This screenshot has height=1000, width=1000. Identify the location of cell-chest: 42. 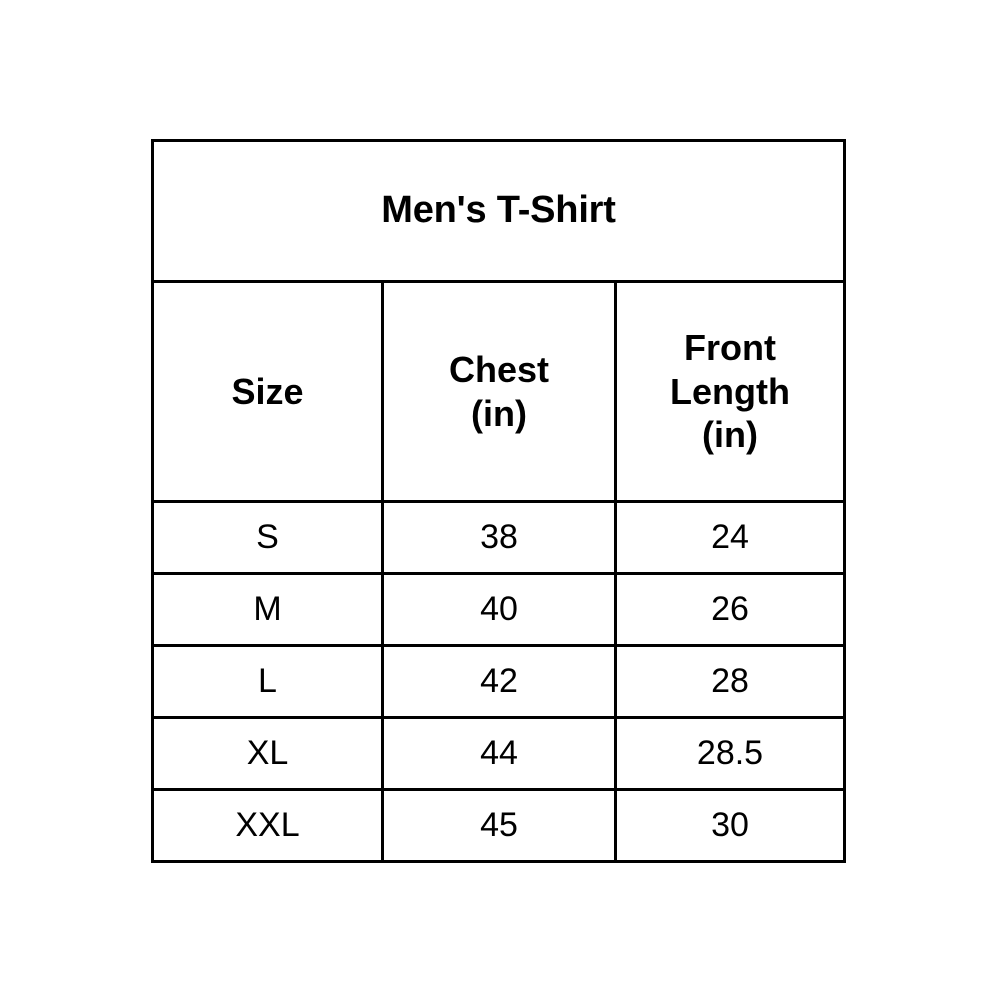
(499, 681).